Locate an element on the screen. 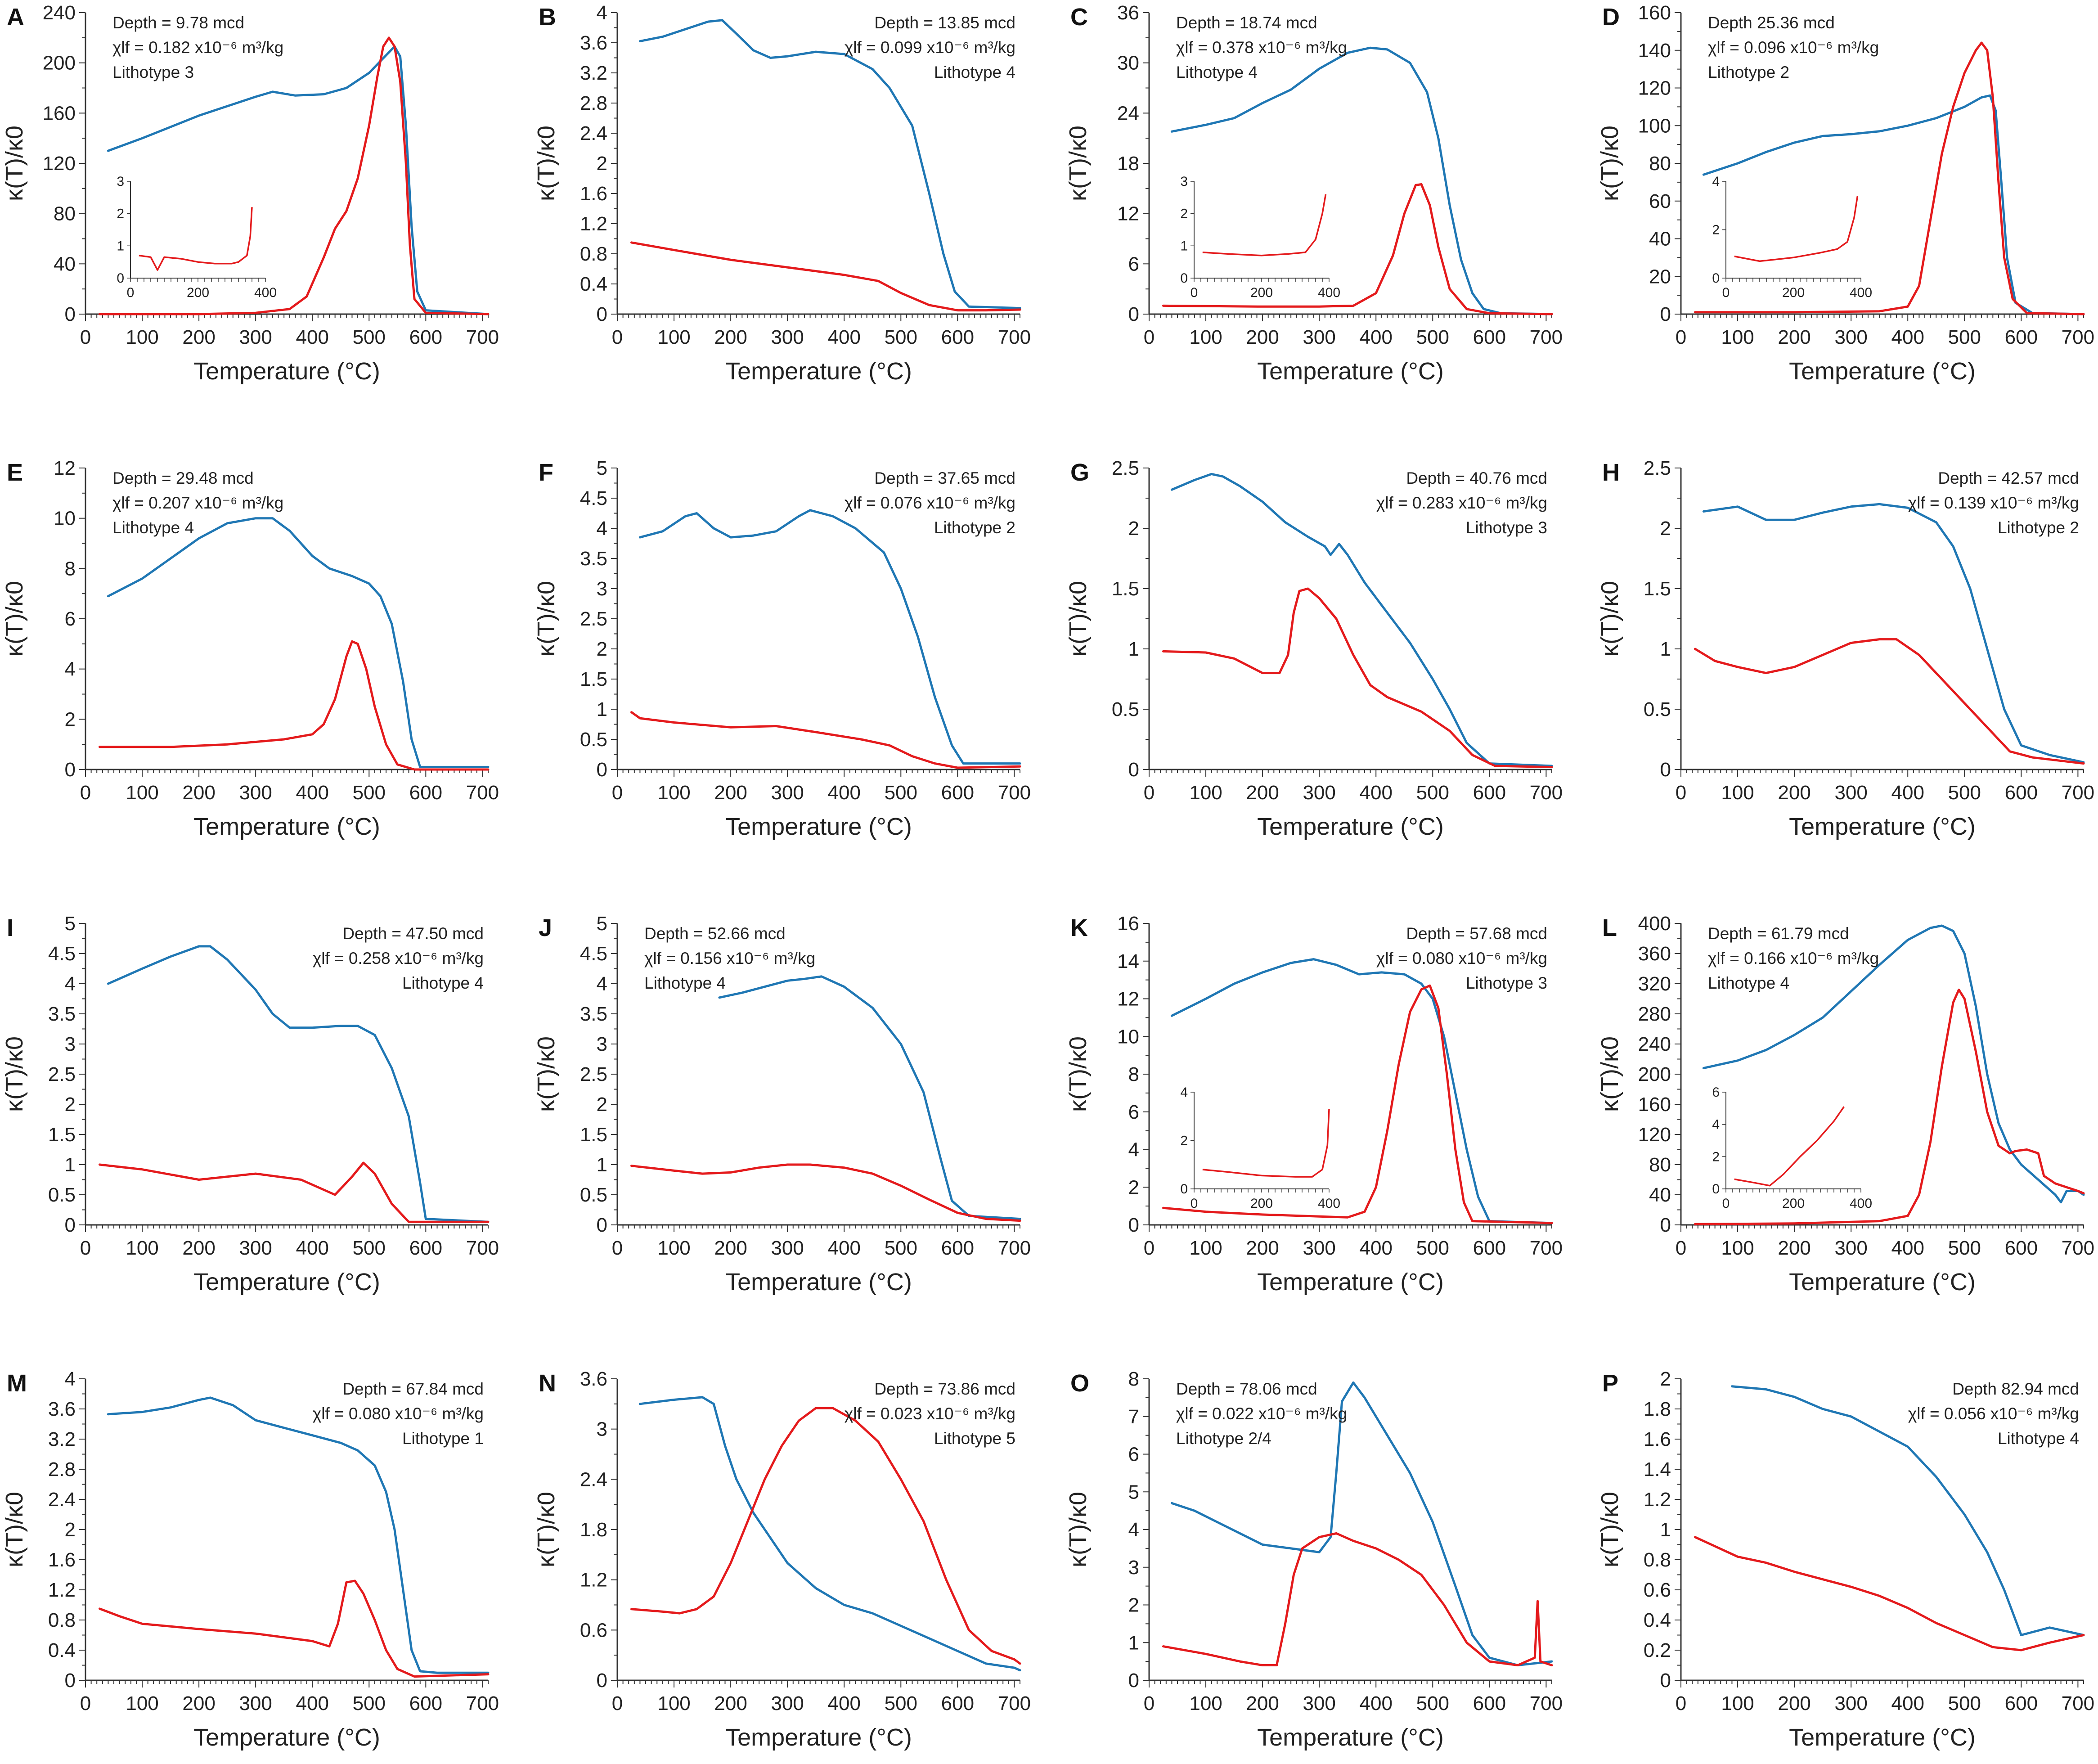 The width and height of the screenshot is (2098, 1764). y-tick-label: 12 is located at coordinates (65, 468).